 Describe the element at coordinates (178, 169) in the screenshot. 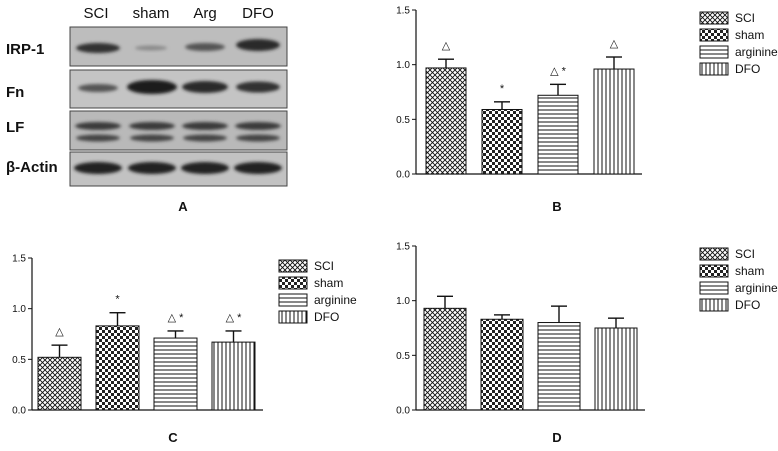

I see `blot-strip-actin` at that location.